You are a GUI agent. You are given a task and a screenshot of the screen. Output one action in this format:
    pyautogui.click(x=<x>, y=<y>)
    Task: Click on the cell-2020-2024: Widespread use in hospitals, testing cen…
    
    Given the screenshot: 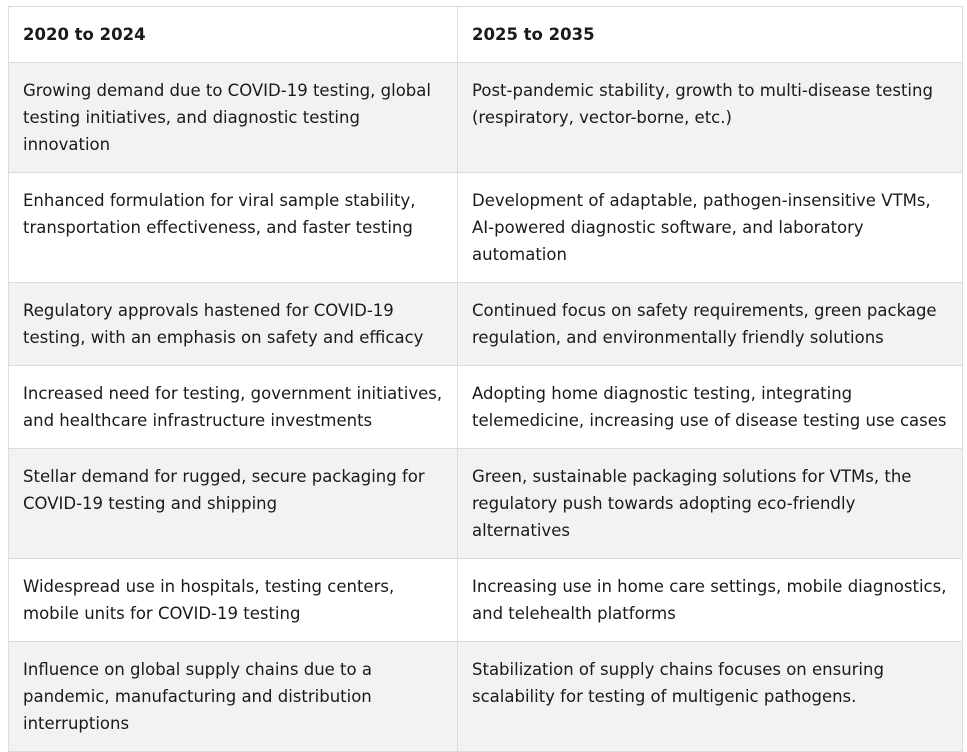 What is the action you would take?
    pyautogui.click(x=233, y=600)
    